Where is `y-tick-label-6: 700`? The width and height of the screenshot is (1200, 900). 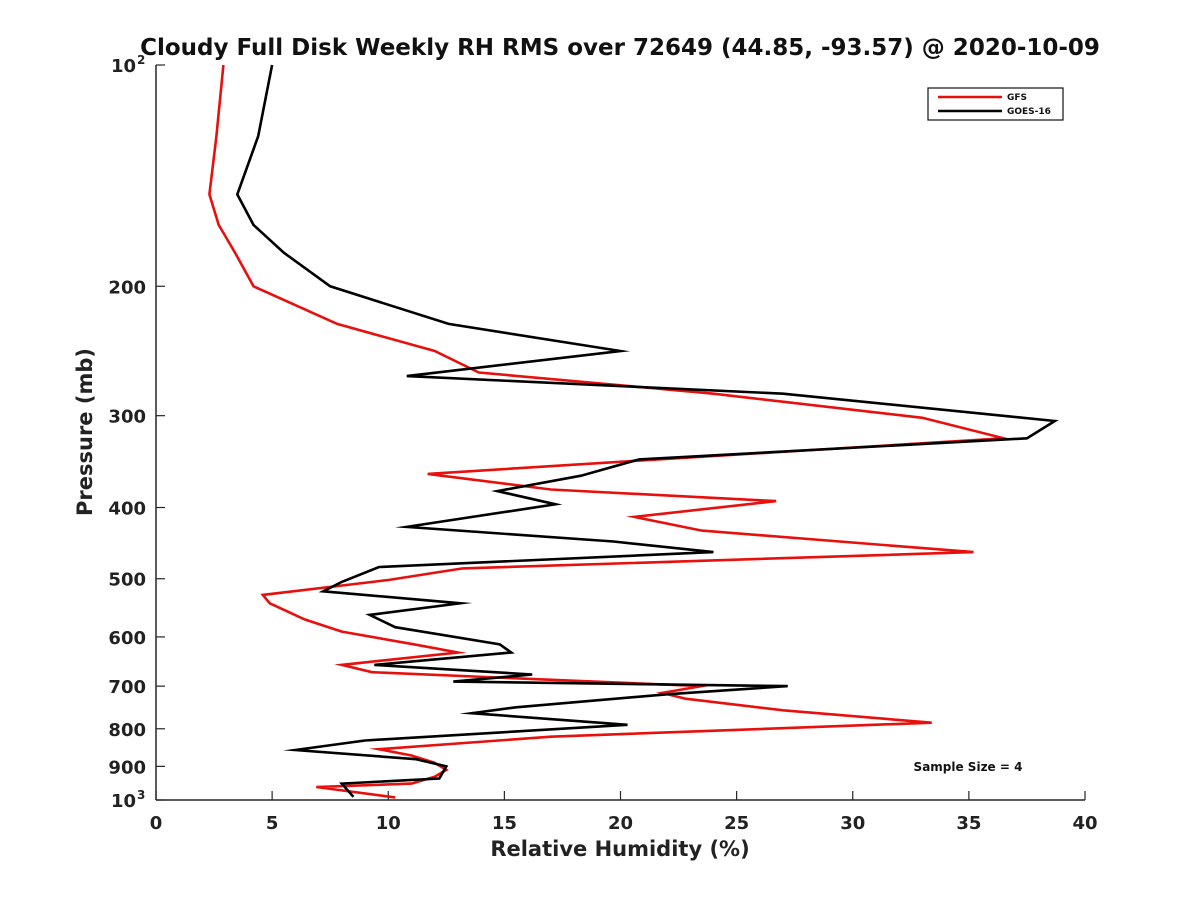 y-tick-label-6: 700 is located at coordinates (127, 687).